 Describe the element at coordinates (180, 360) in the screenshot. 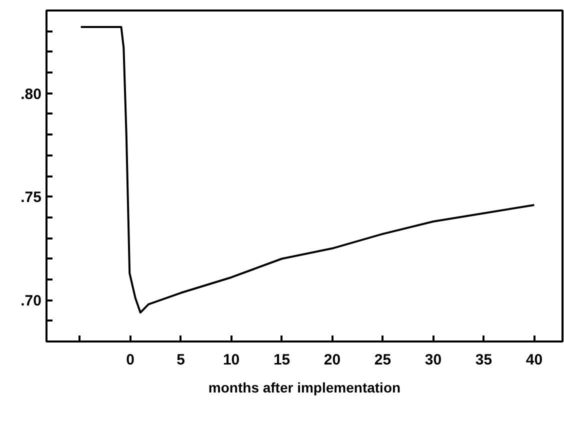

I see `x-tick-label: 5` at that location.